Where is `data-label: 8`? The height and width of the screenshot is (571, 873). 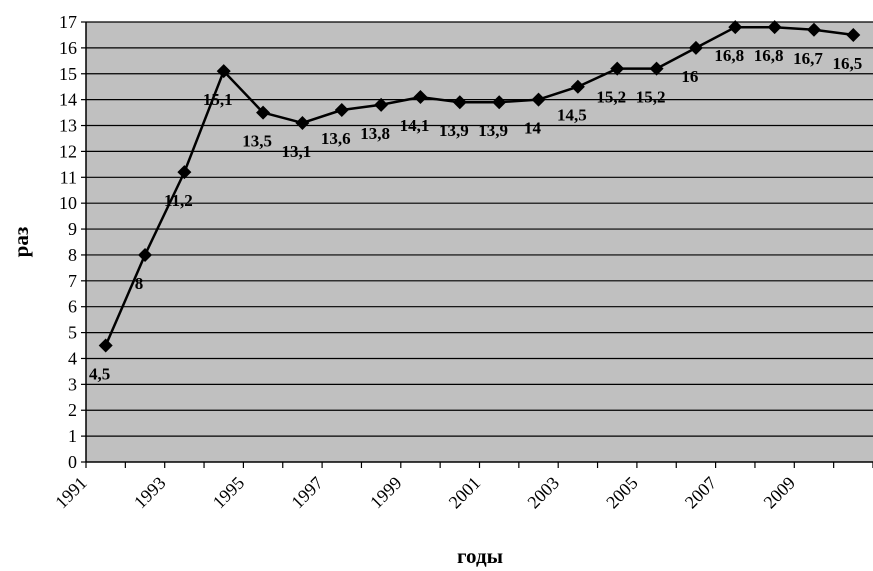
data-label: 8 is located at coordinates (139, 283).